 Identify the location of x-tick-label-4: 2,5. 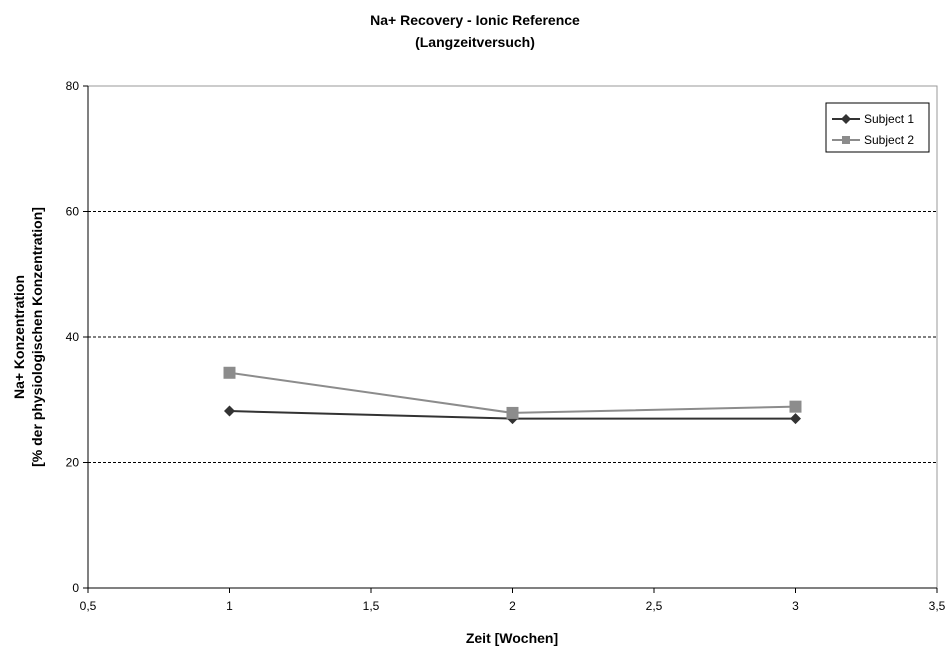
(654, 606).